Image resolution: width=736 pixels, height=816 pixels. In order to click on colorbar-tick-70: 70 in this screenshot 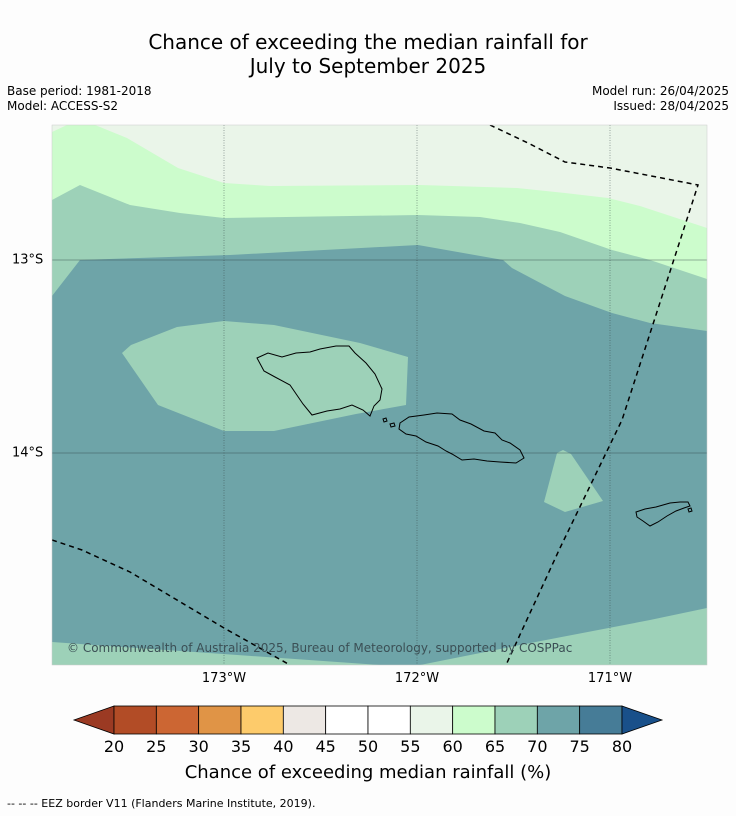, I will do `click(537, 746)`.